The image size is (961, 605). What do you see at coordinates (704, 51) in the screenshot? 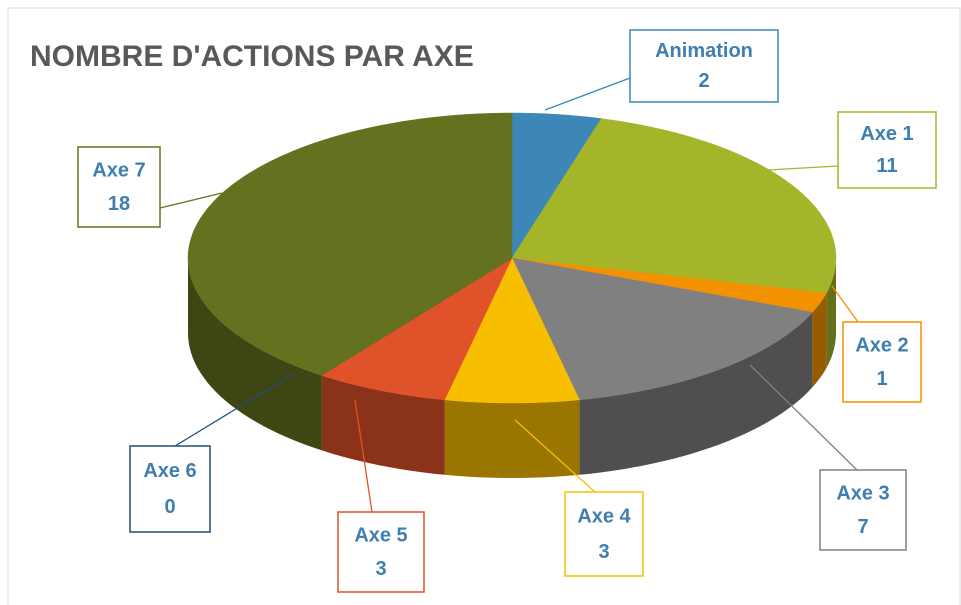
I see `data-label-name: Animation` at bounding box center [704, 51].